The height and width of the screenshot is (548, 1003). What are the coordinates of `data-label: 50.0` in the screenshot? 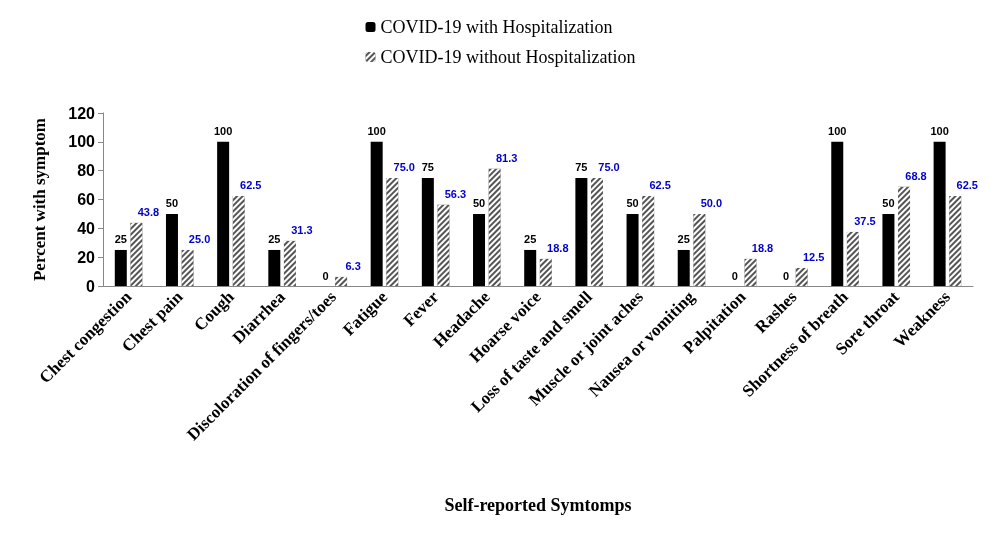 It's located at (711, 203).